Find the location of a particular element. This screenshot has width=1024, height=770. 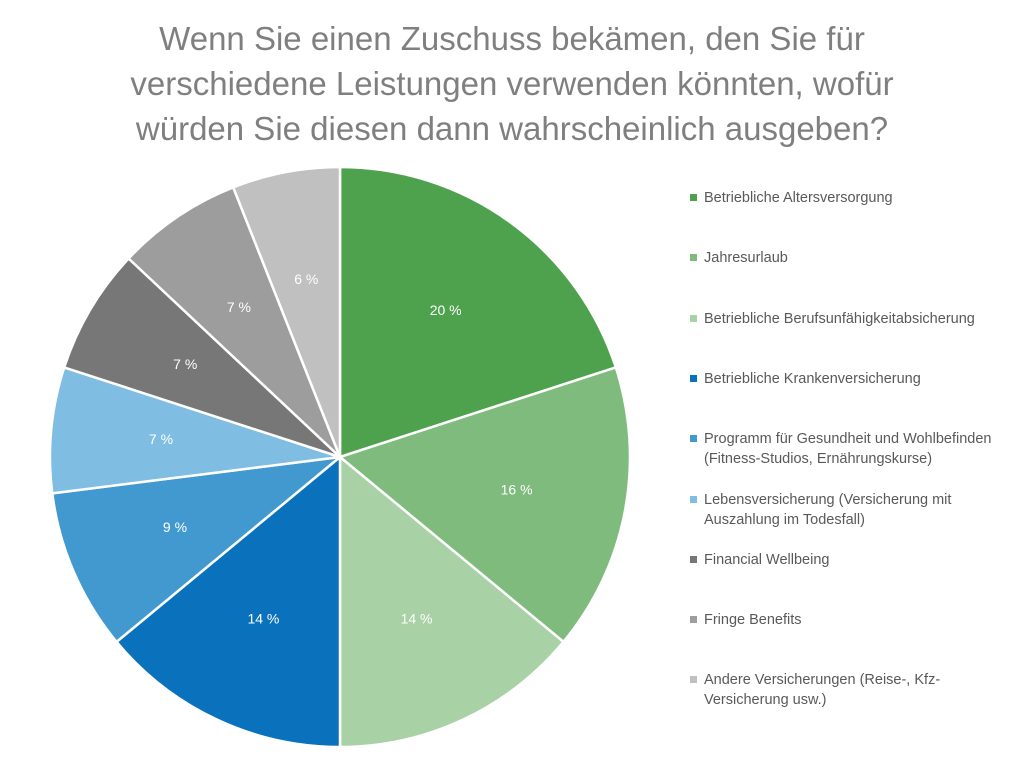

legend-label-1: Betriebliche Altersversorgung is located at coordinates (798, 198).